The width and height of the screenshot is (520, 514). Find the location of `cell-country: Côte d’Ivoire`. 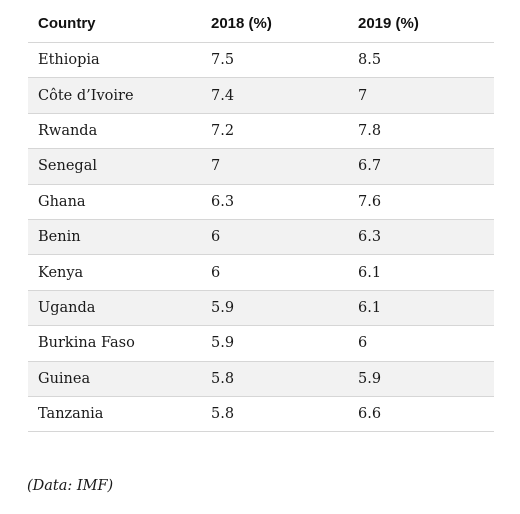

cell-country: Côte d’Ivoire is located at coordinates (114, 95).